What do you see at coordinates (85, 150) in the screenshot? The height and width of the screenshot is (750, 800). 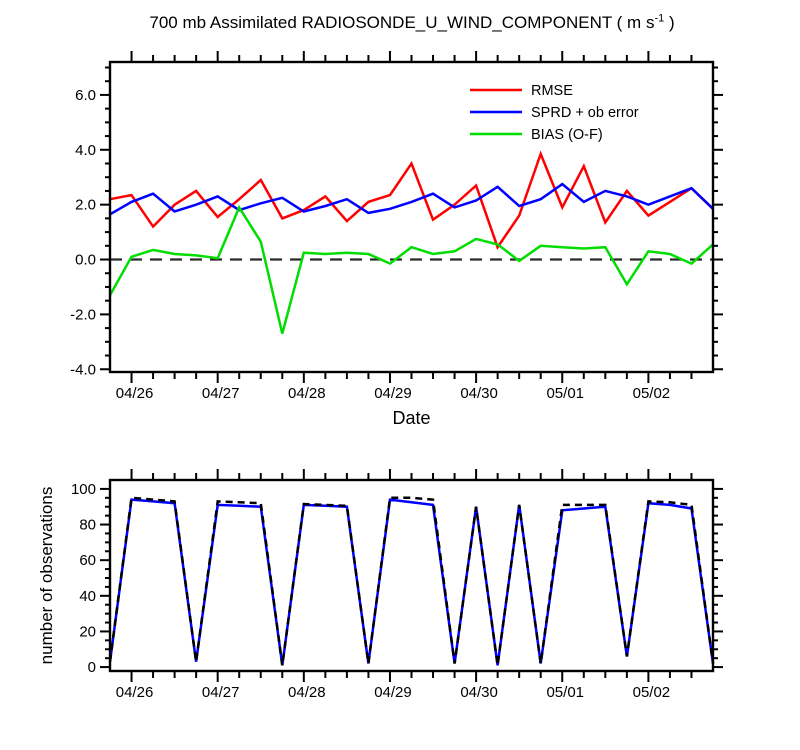 I see `y-tick-label: 4.0` at bounding box center [85, 150].